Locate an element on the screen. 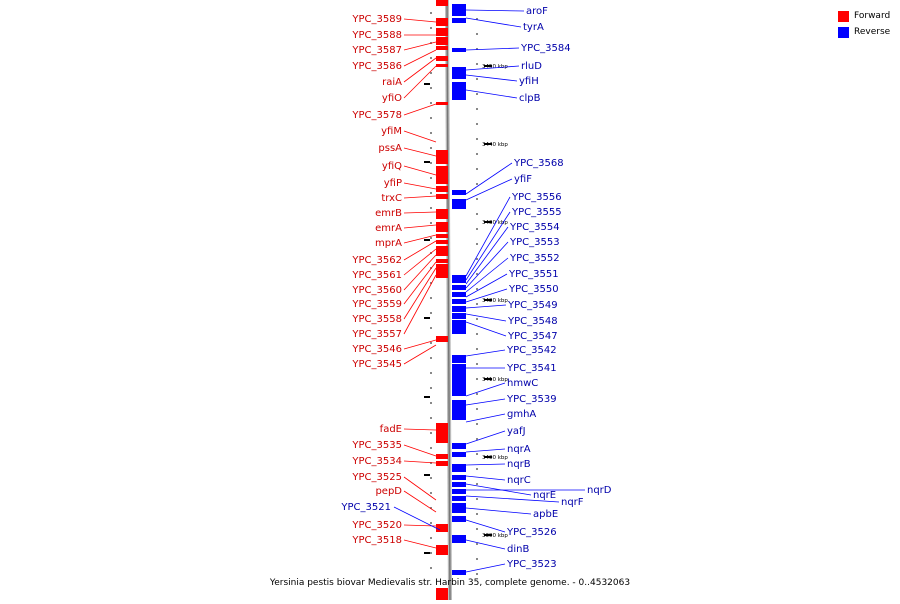 This screenshot has width=900, height=604. forward-gene-label: fadE is located at coordinates (391, 429).